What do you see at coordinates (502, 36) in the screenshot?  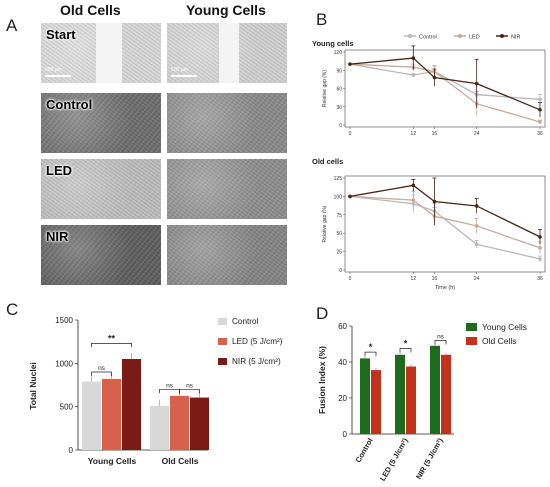 I see `legend-marker-nir` at bounding box center [502, 36].